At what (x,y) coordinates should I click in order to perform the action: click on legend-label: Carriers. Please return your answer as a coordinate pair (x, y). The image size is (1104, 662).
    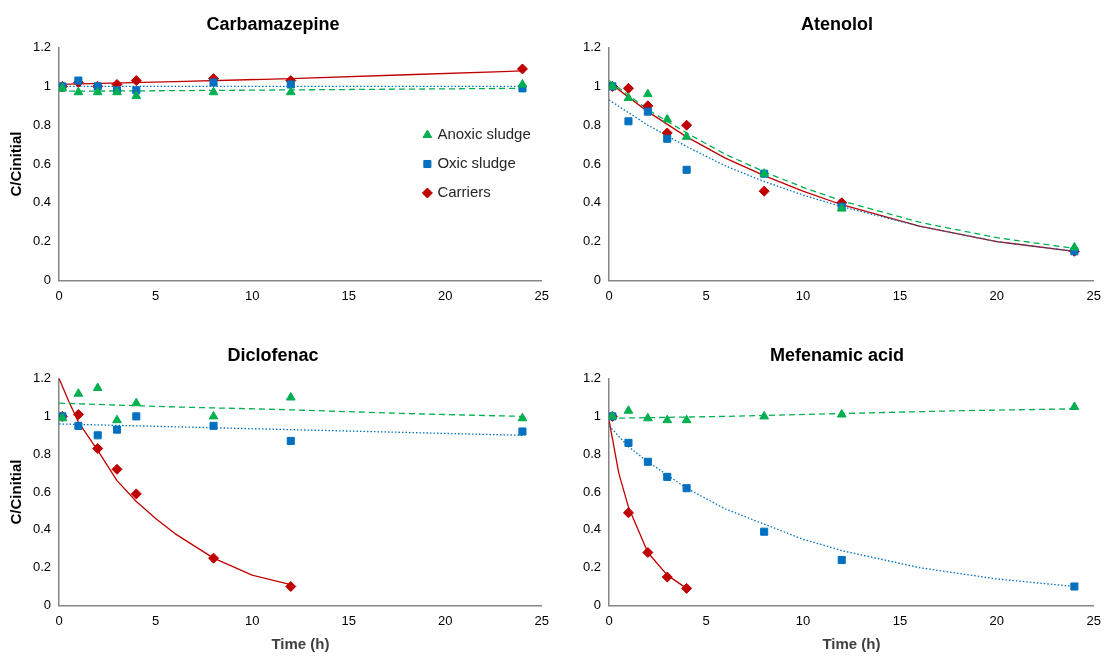
    Looking at the image, I should click on (464, 192).